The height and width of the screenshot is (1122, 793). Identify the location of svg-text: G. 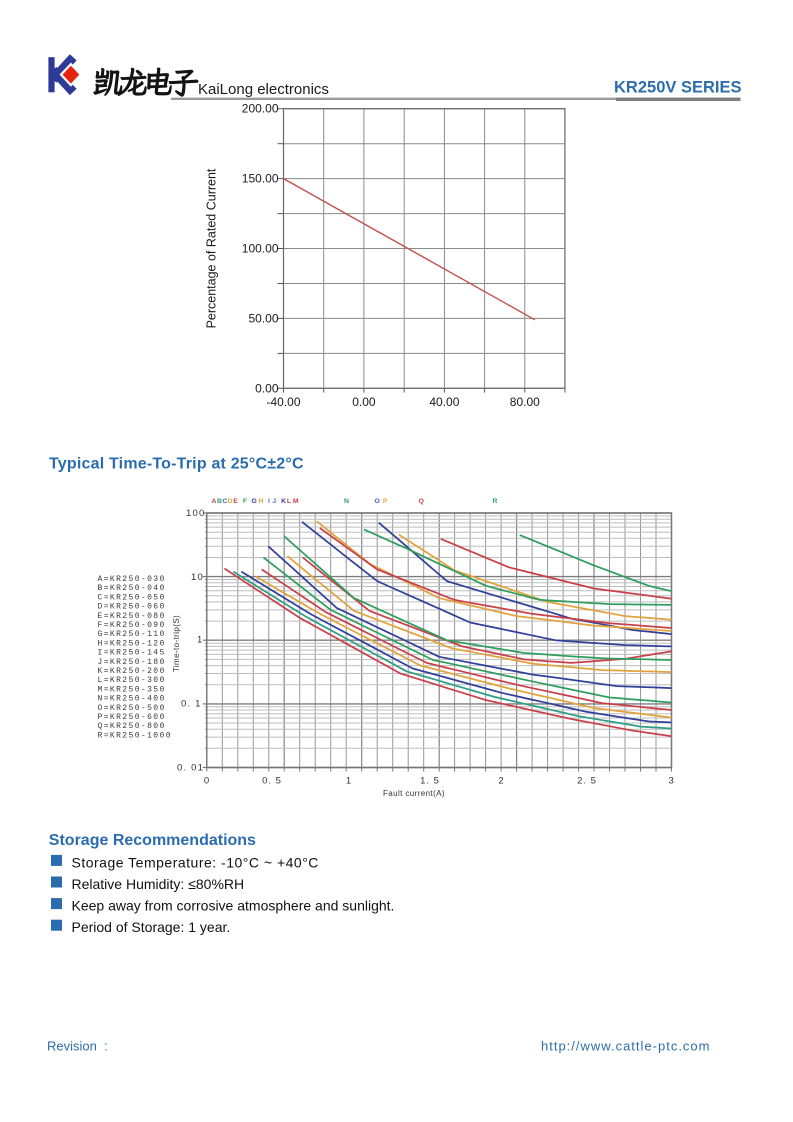
(254, 501).